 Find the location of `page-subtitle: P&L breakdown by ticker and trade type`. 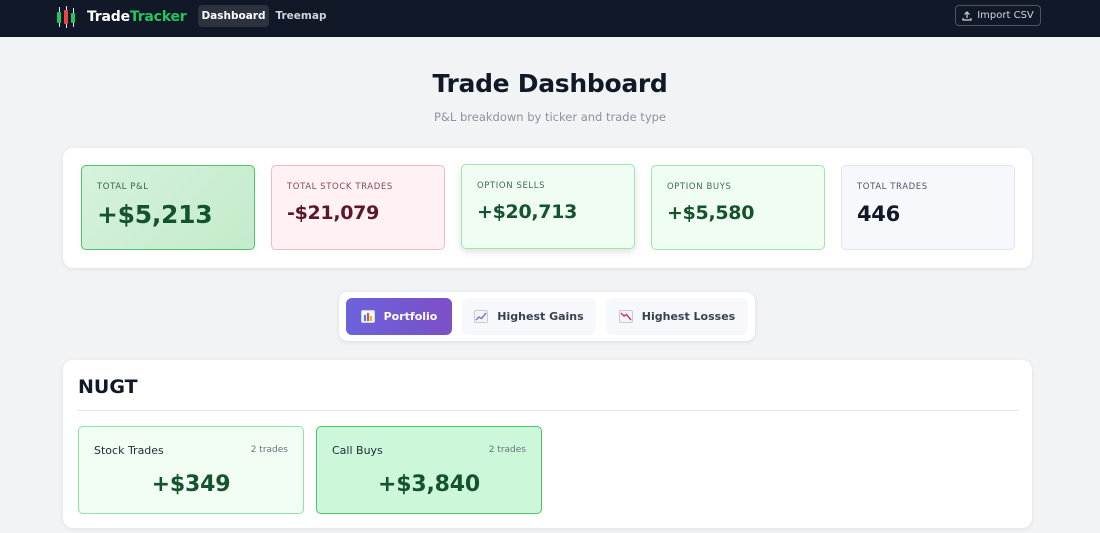

page-subtitle: P&L breakdown by ticker and trade type is located at coordinates (550, 117).